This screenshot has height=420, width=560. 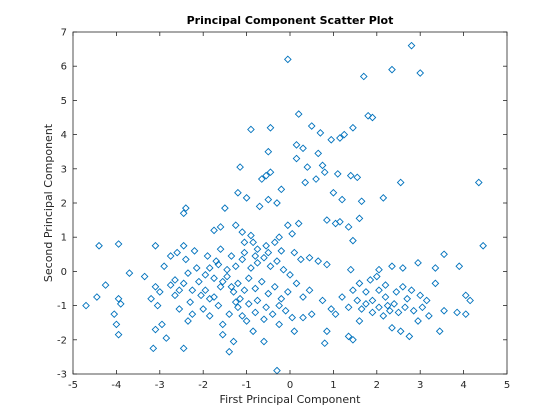 I want to click on y-tick-label: 3, so click(x=64, y=169).